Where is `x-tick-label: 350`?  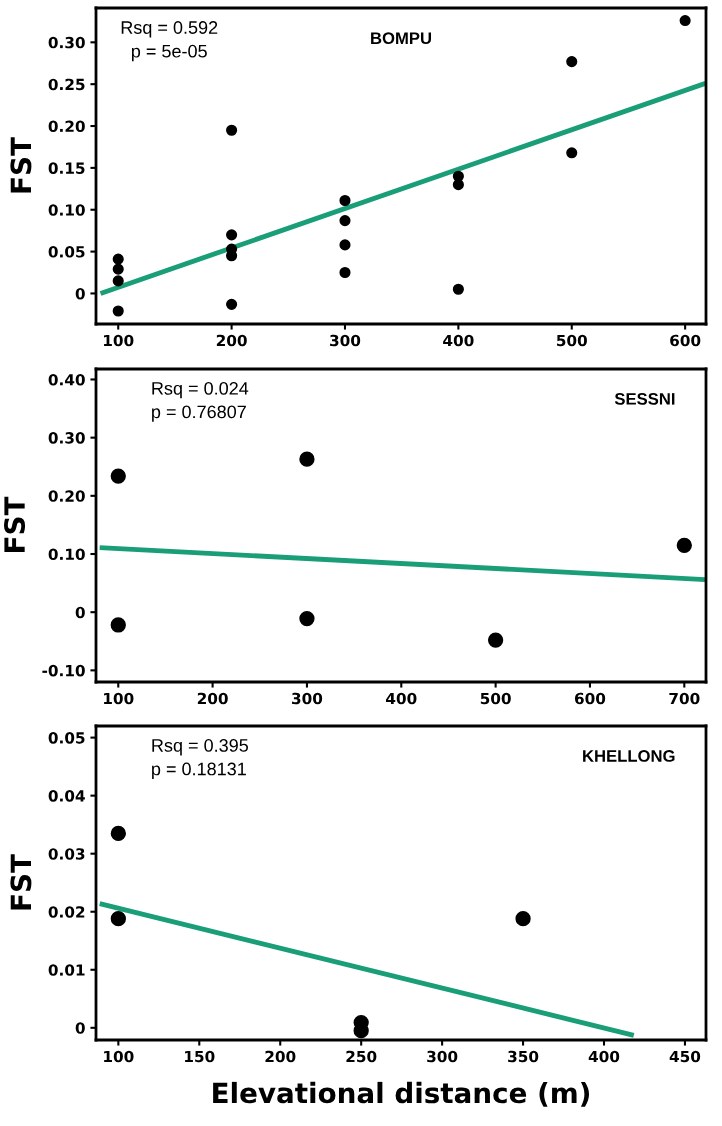 x-tick-label: 350 is located at coordinates (523, 1056).